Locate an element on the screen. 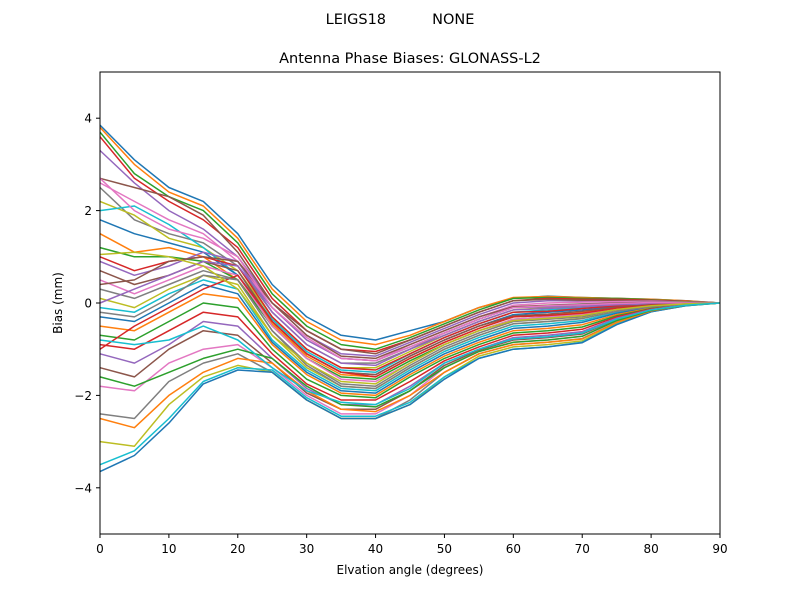  x-tick-label: 30 is located at coordinates (306, 549).